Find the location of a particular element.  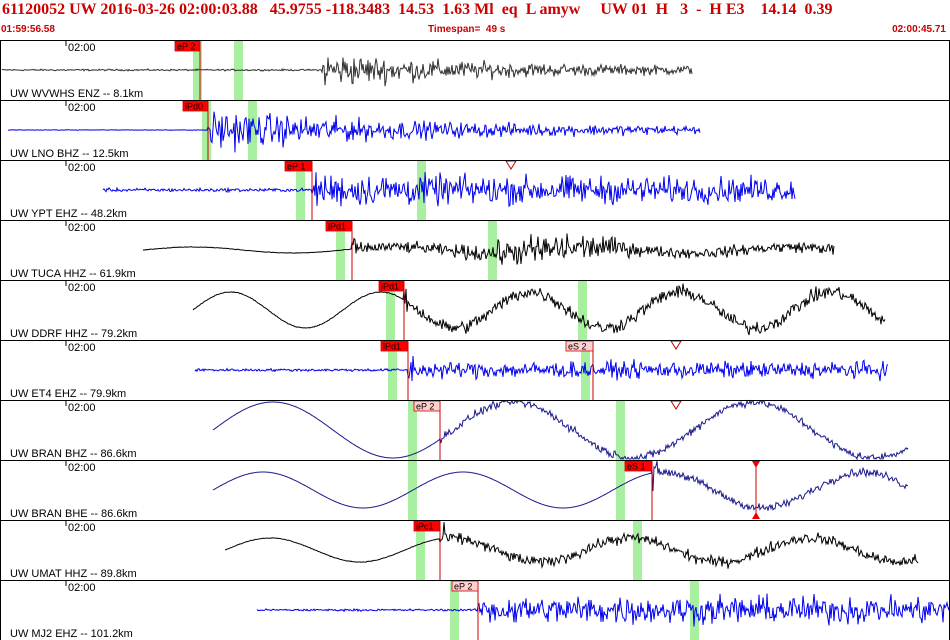

pick-label: eP 1 is located at coordinates (296, 167).